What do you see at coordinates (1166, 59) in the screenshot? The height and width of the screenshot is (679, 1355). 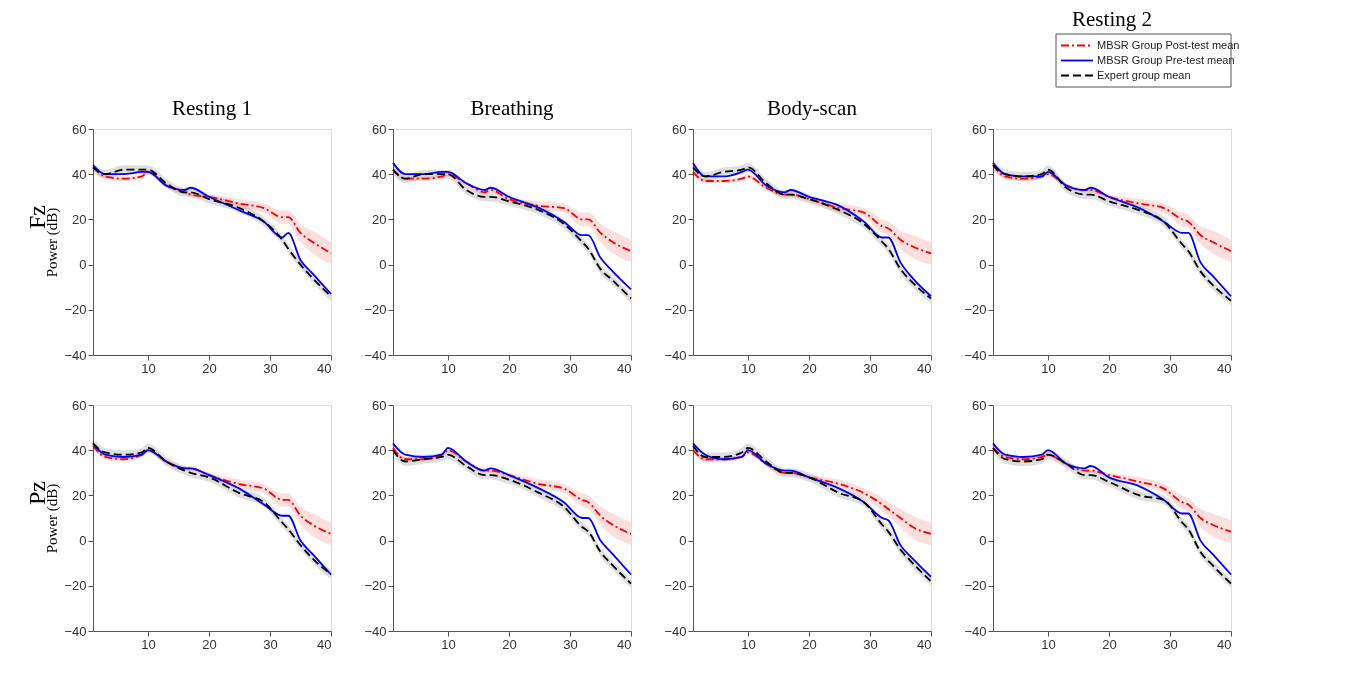 I see `legend-label: MBSR Group Pre-test mean` at bounding box center [1166, 59].